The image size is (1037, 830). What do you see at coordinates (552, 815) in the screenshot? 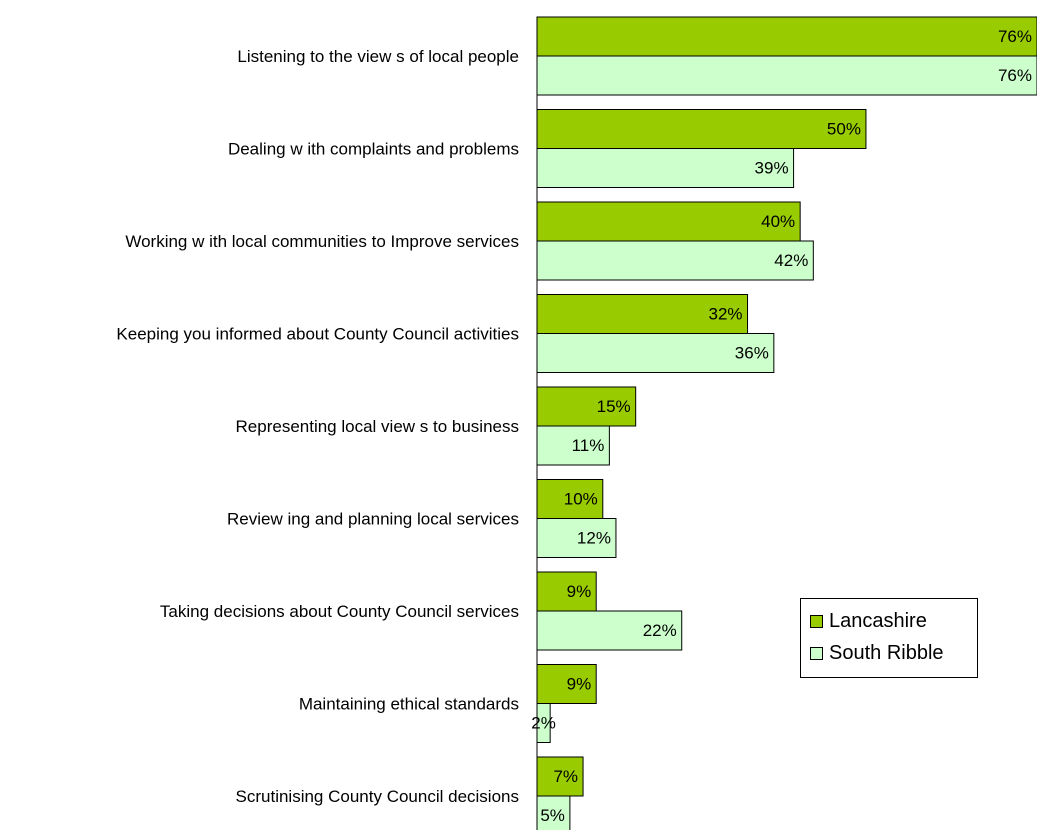
I see `data-label-south-ribble-scrutinising-county-council-decisions: 5%` at bounding box center [552, 815].